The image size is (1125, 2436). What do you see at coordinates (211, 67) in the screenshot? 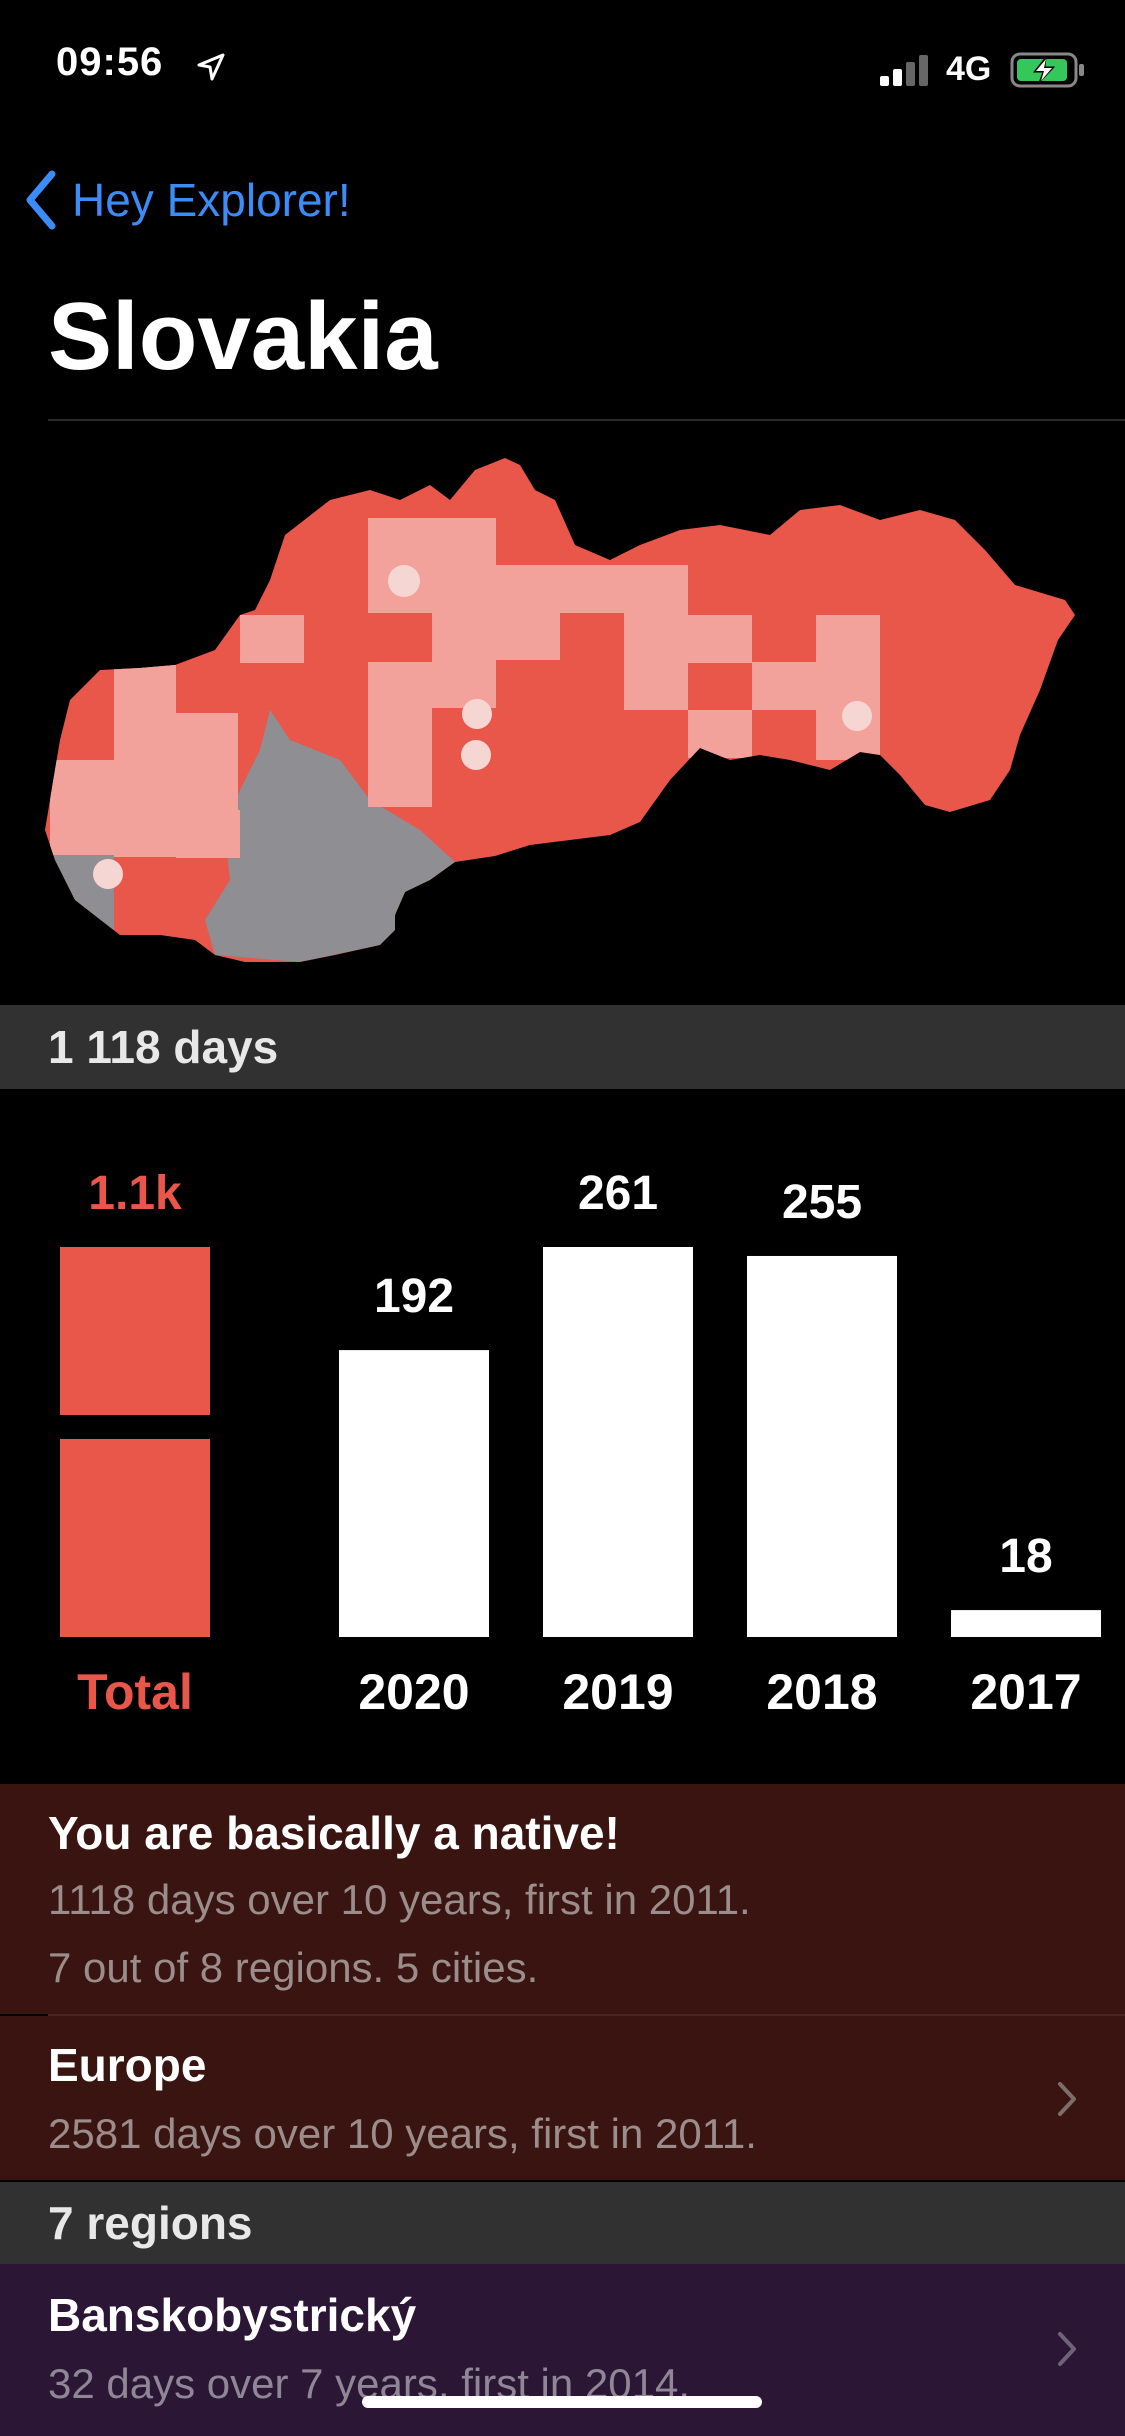
I see `location-arrow-icon` at bounding box center [211, 67].